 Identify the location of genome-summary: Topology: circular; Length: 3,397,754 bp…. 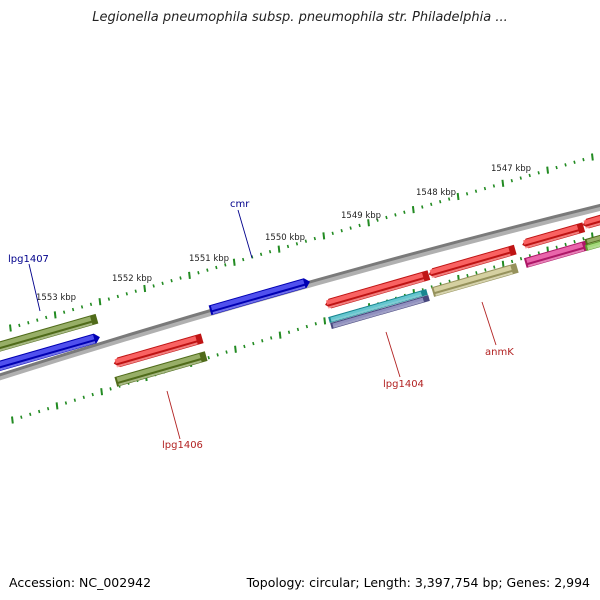
(418, 582).